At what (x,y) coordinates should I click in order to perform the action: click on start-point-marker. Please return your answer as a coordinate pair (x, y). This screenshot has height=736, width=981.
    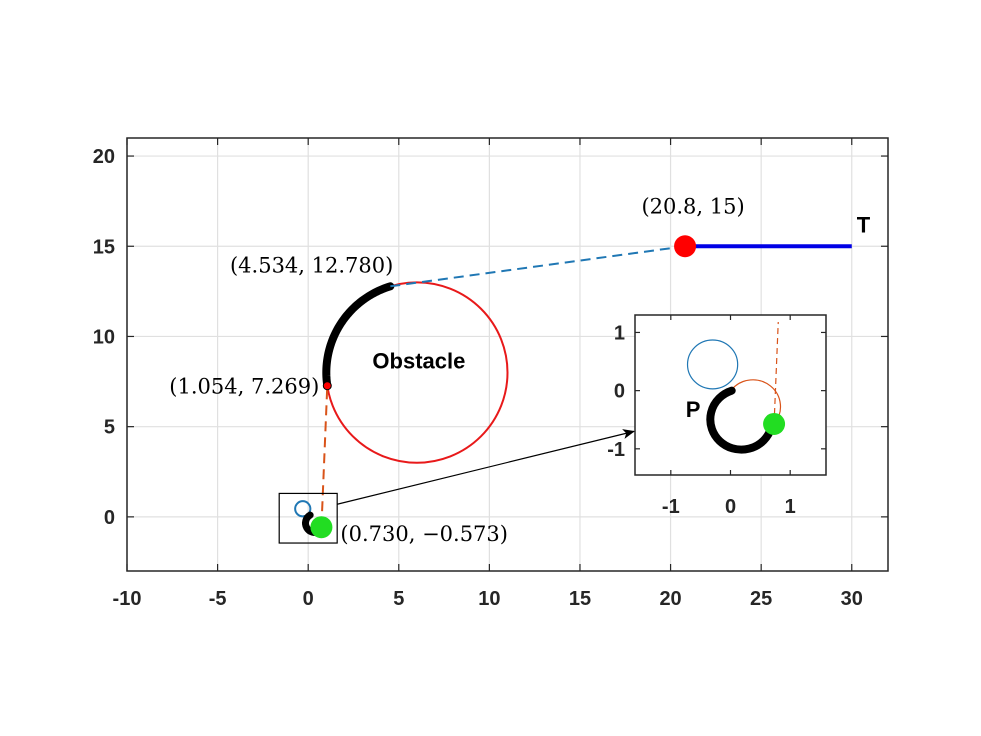
    Looking at the image, I should click on (321, 527).